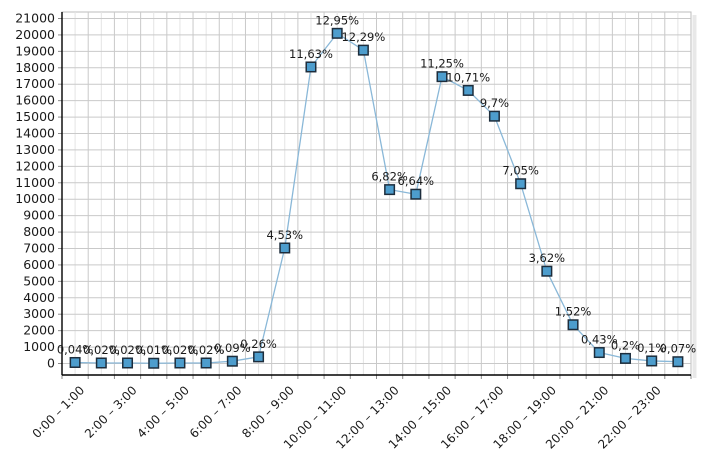 This screenshot has width=710, height=468. I want to click on data-point-label: 0,04%, so click(75, 349).